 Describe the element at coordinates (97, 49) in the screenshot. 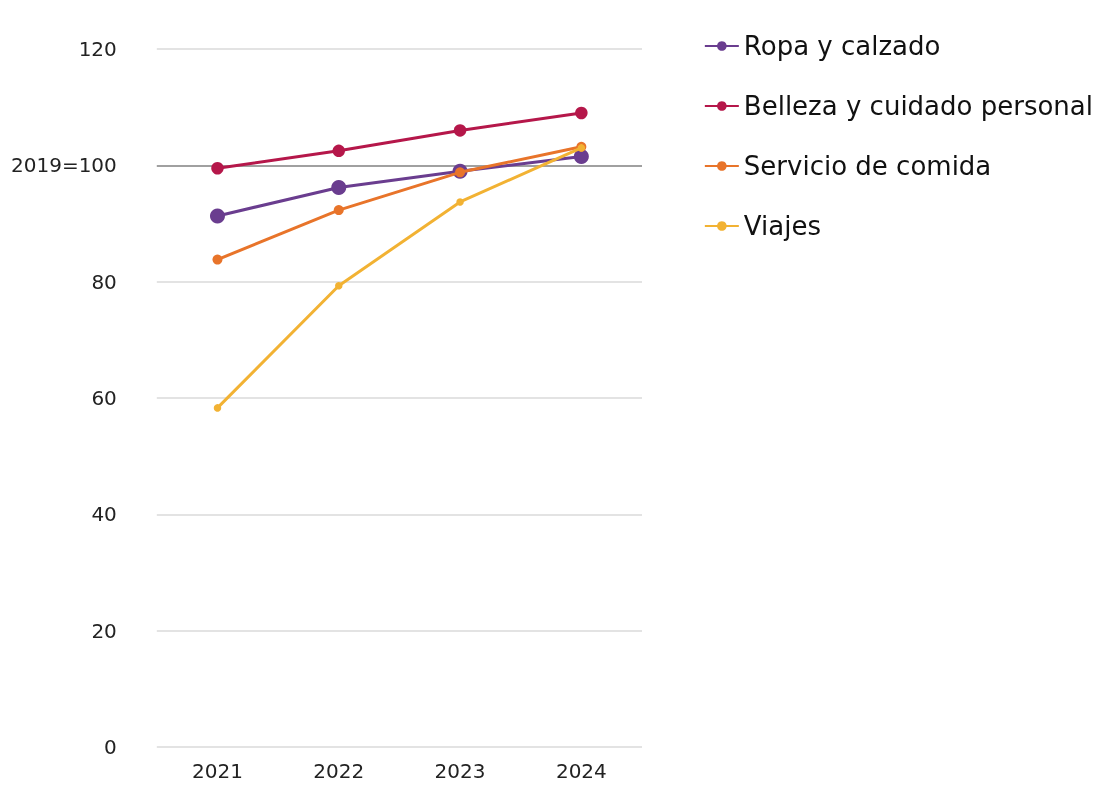

I see `y-tick-label: 120` at that location.